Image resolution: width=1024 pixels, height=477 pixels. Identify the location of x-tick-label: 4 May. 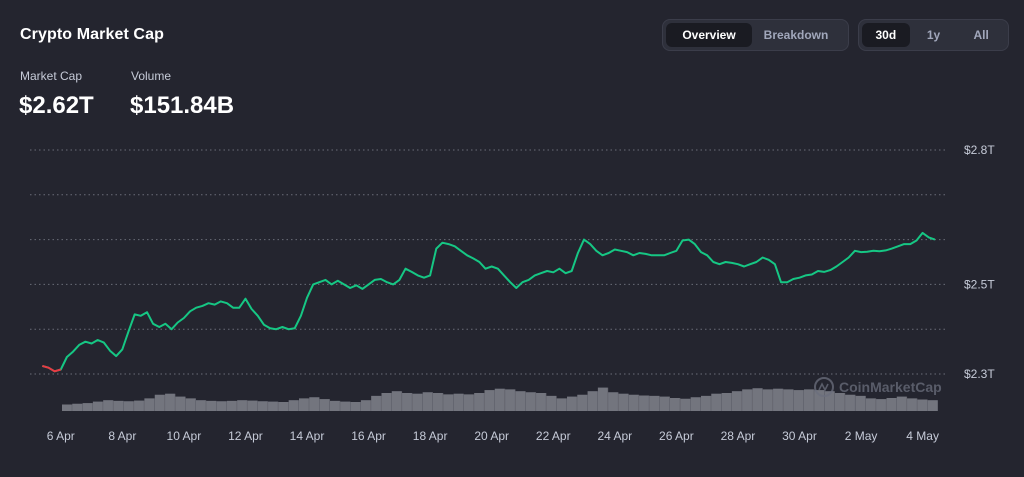
(922, 436).